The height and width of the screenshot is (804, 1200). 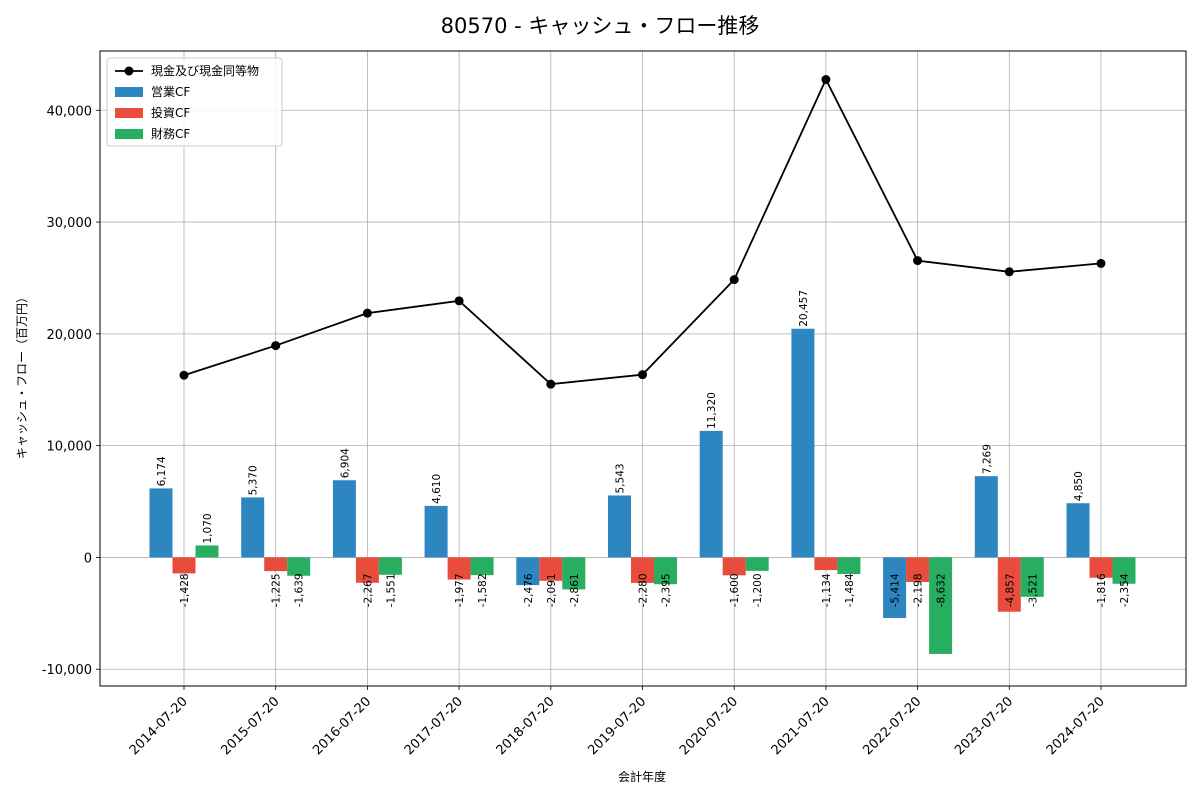 What do you see at coordinates (712, 410) in the screenshot?
I see `data-label-営業CF: 11,320` at bounding box center [712, 410].